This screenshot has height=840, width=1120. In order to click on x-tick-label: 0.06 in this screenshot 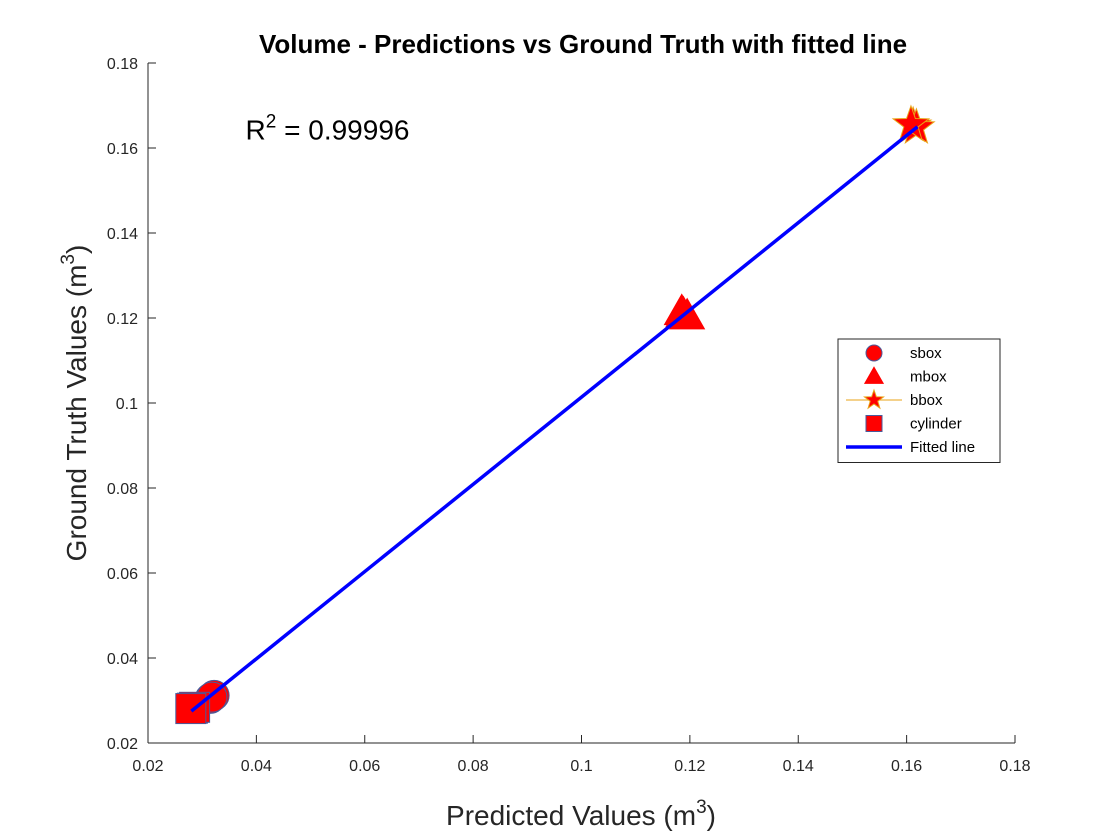, I will do `click(364, 766)`.